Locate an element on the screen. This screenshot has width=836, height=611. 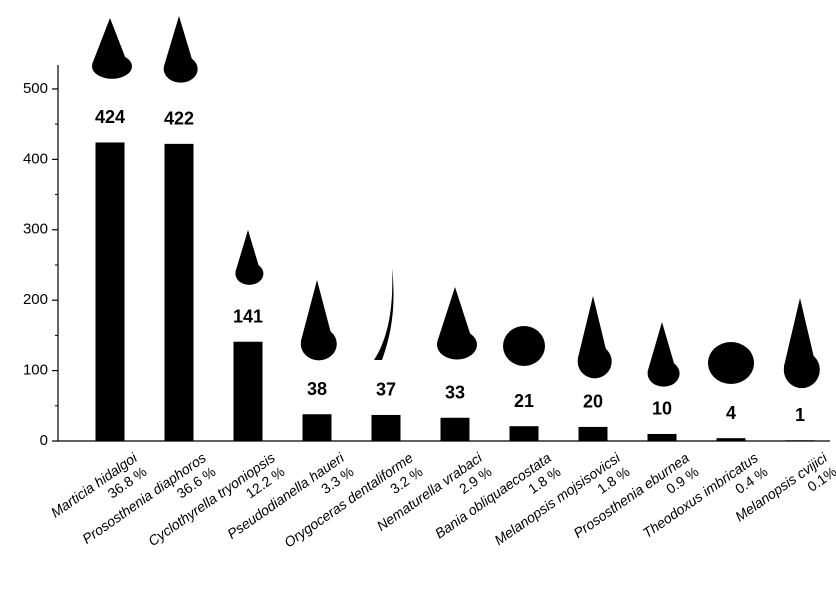
value-label: 4 is located at coordinates (731, 413).